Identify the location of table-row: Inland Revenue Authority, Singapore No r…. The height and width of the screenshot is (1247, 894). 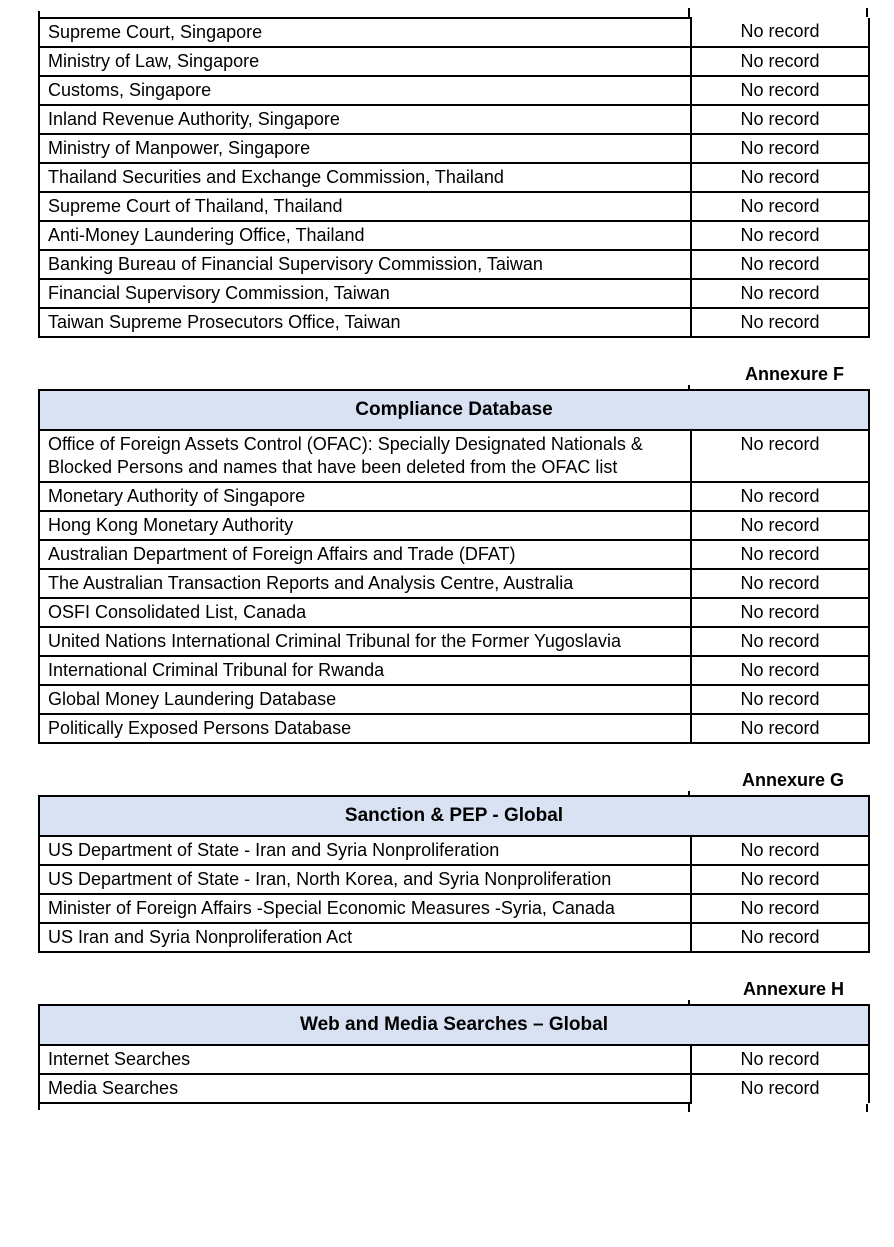
(454, 119).